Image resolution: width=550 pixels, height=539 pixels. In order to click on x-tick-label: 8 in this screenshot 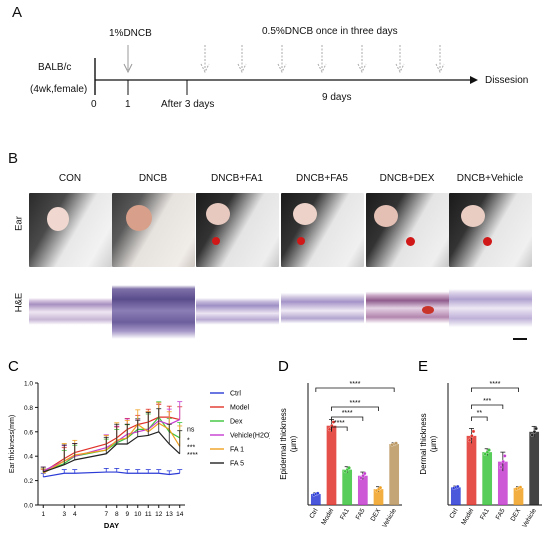, I will do `click(117, 514)`.